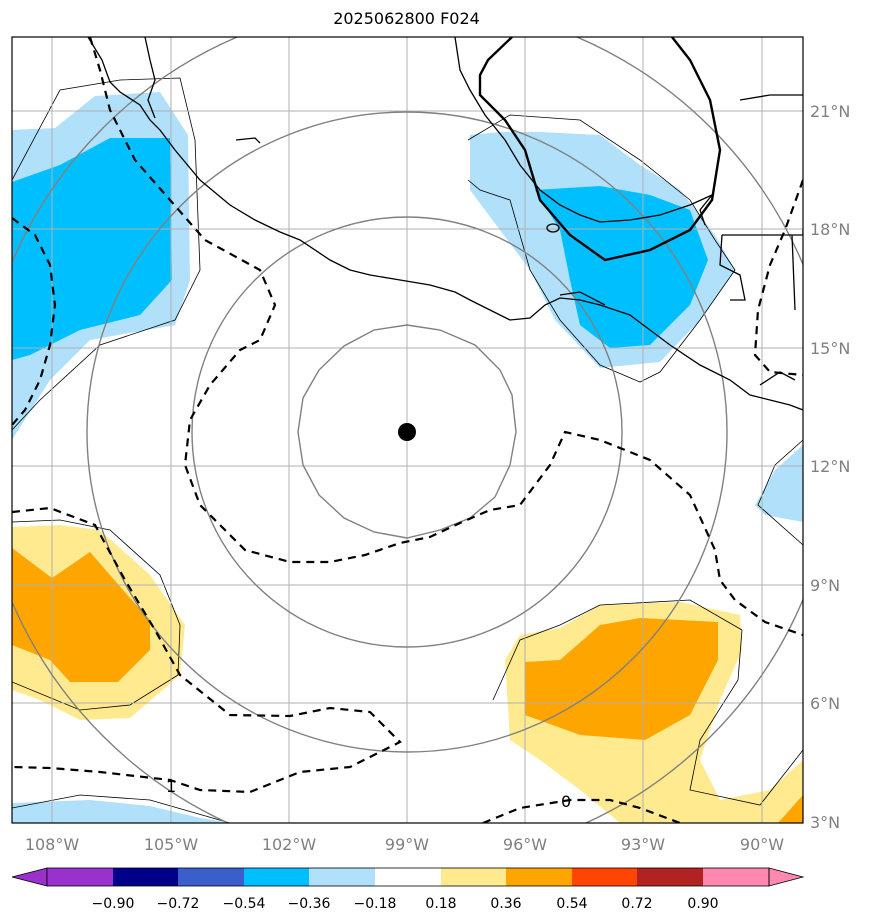 This screenshot has width=873, height=924. I want to click on colorbar-label-0-36: 0.36, so click(505, 904).